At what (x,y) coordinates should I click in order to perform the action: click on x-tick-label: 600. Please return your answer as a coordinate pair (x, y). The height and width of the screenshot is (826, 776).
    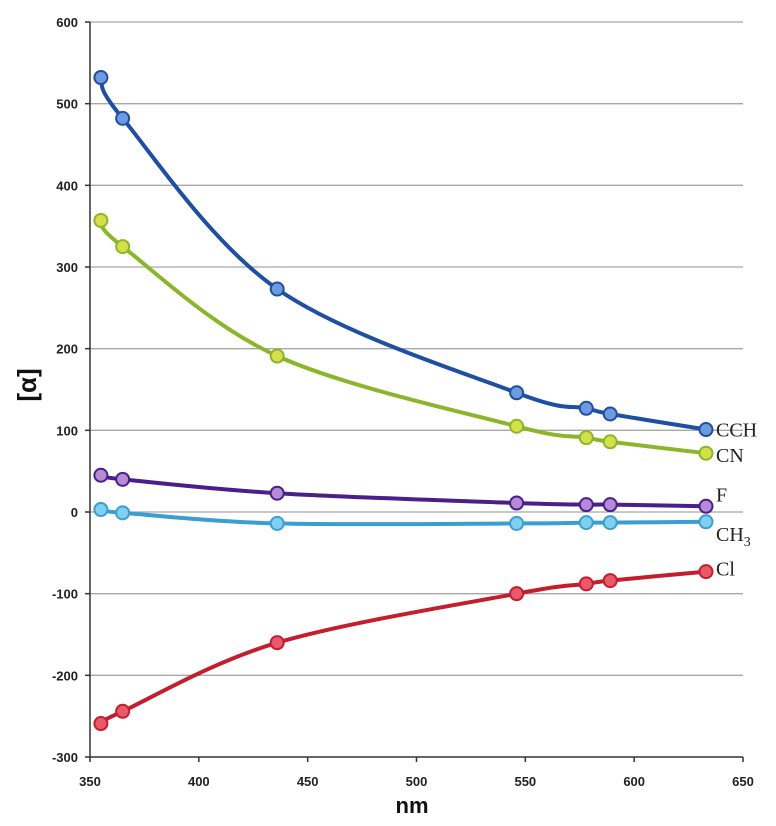
    Looking at the image, I should click on (634, 781).